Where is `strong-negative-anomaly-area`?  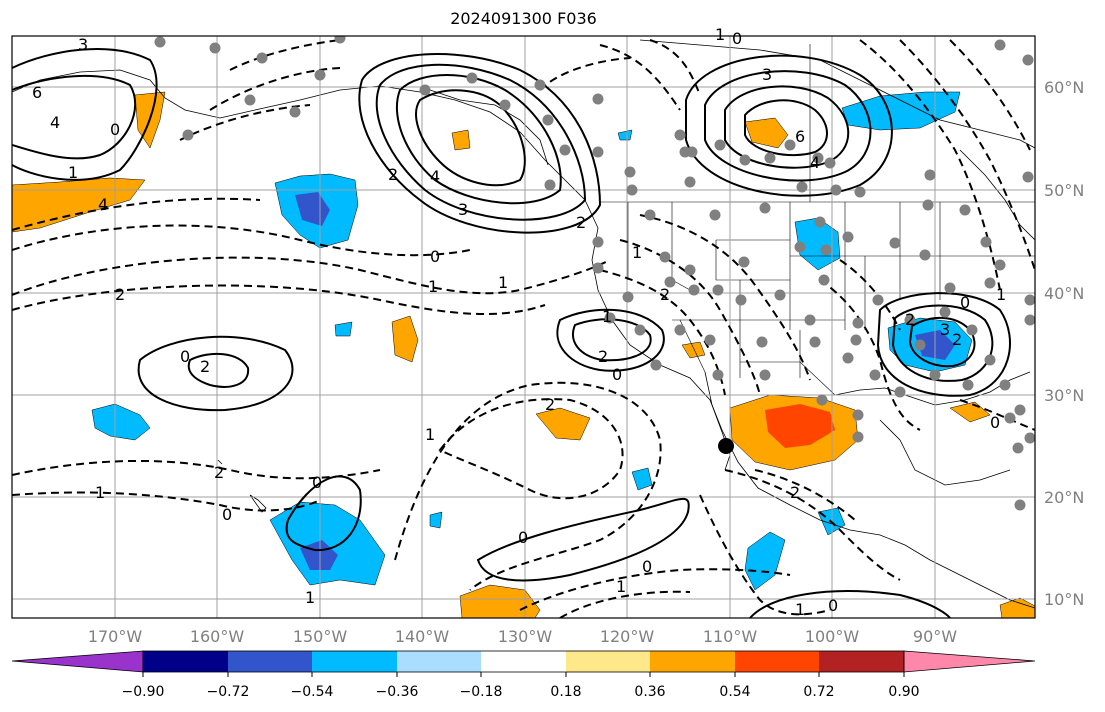
strong-negative-anomaly-area is located at coordinates (312, 209).